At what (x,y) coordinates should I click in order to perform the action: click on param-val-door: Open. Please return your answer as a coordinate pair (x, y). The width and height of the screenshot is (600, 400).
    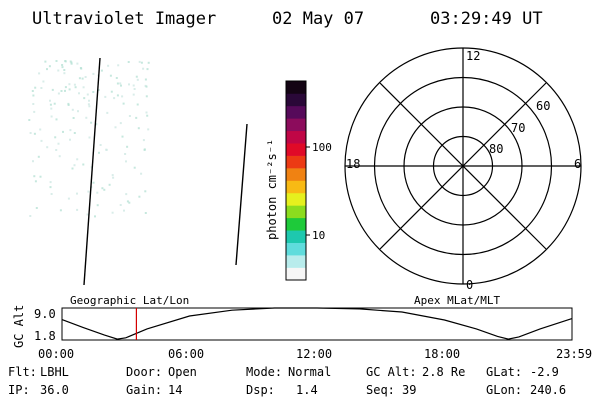
    Looking at the image, I should click on (182, 372).